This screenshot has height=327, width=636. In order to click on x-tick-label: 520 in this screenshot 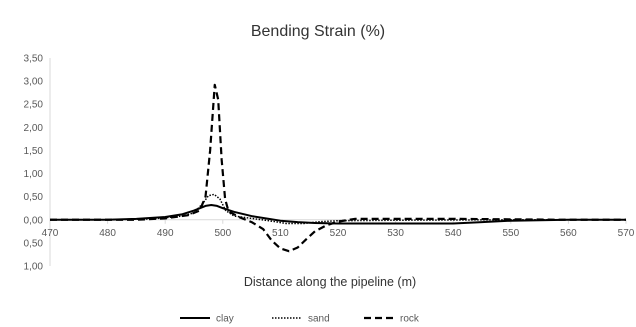, I will do `click(338, 233)`.